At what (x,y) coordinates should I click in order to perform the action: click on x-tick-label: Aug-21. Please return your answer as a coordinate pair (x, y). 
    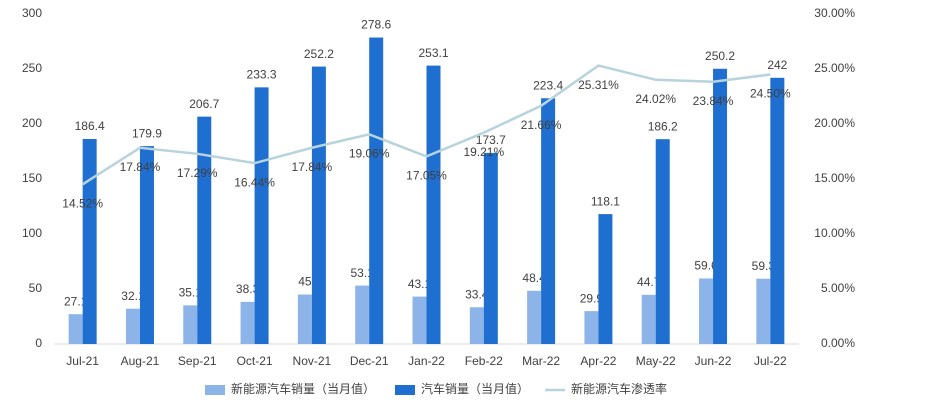
    Looking at the image, I should click on (140, 361).